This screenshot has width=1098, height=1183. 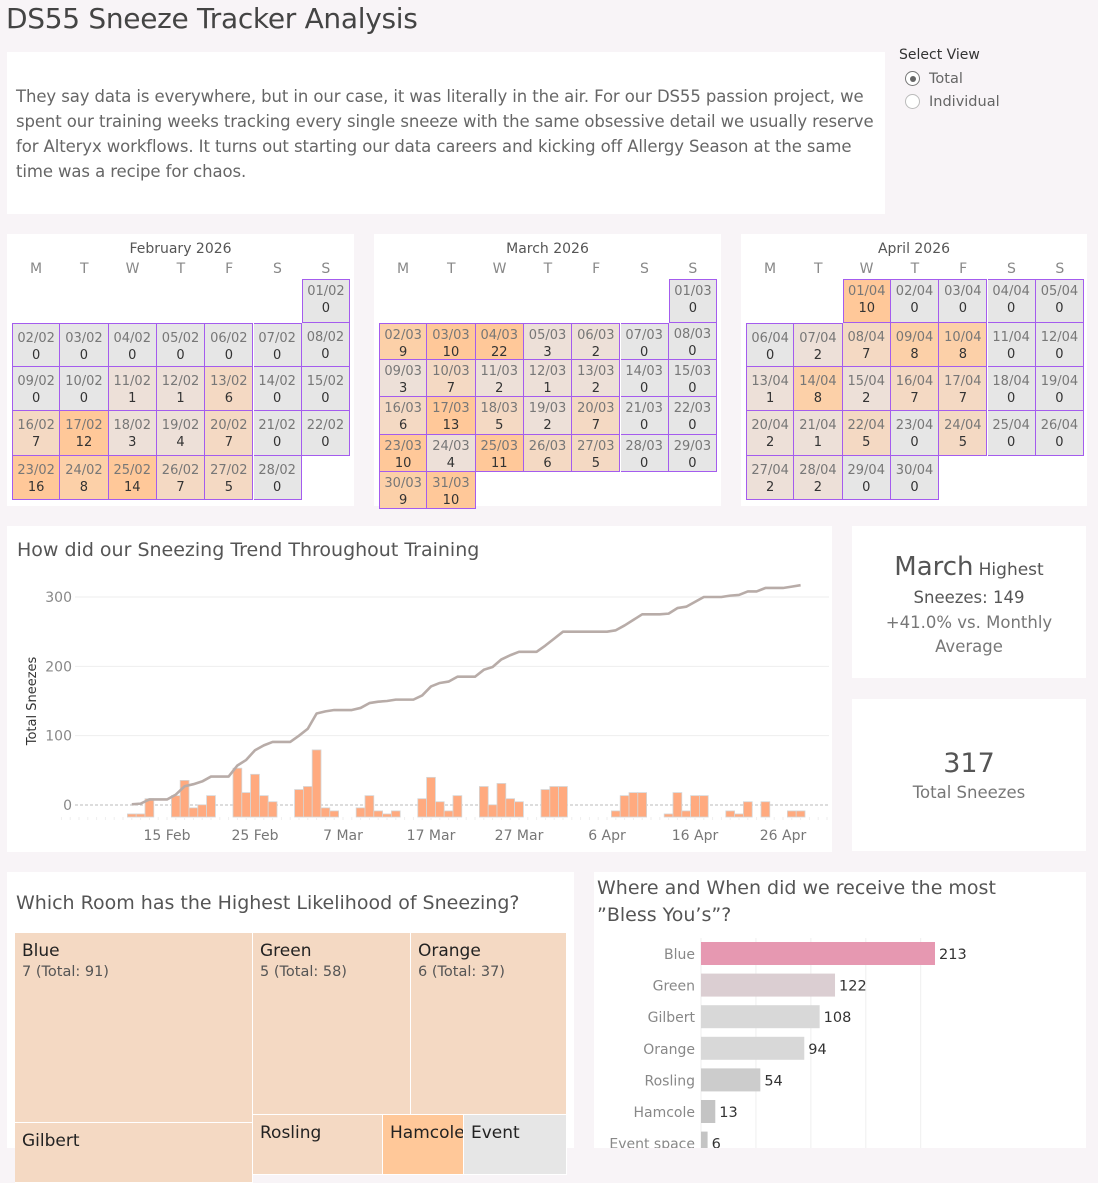 I want to click on calendar-day-cell: 03/02 0, so click(x=84, y=345).